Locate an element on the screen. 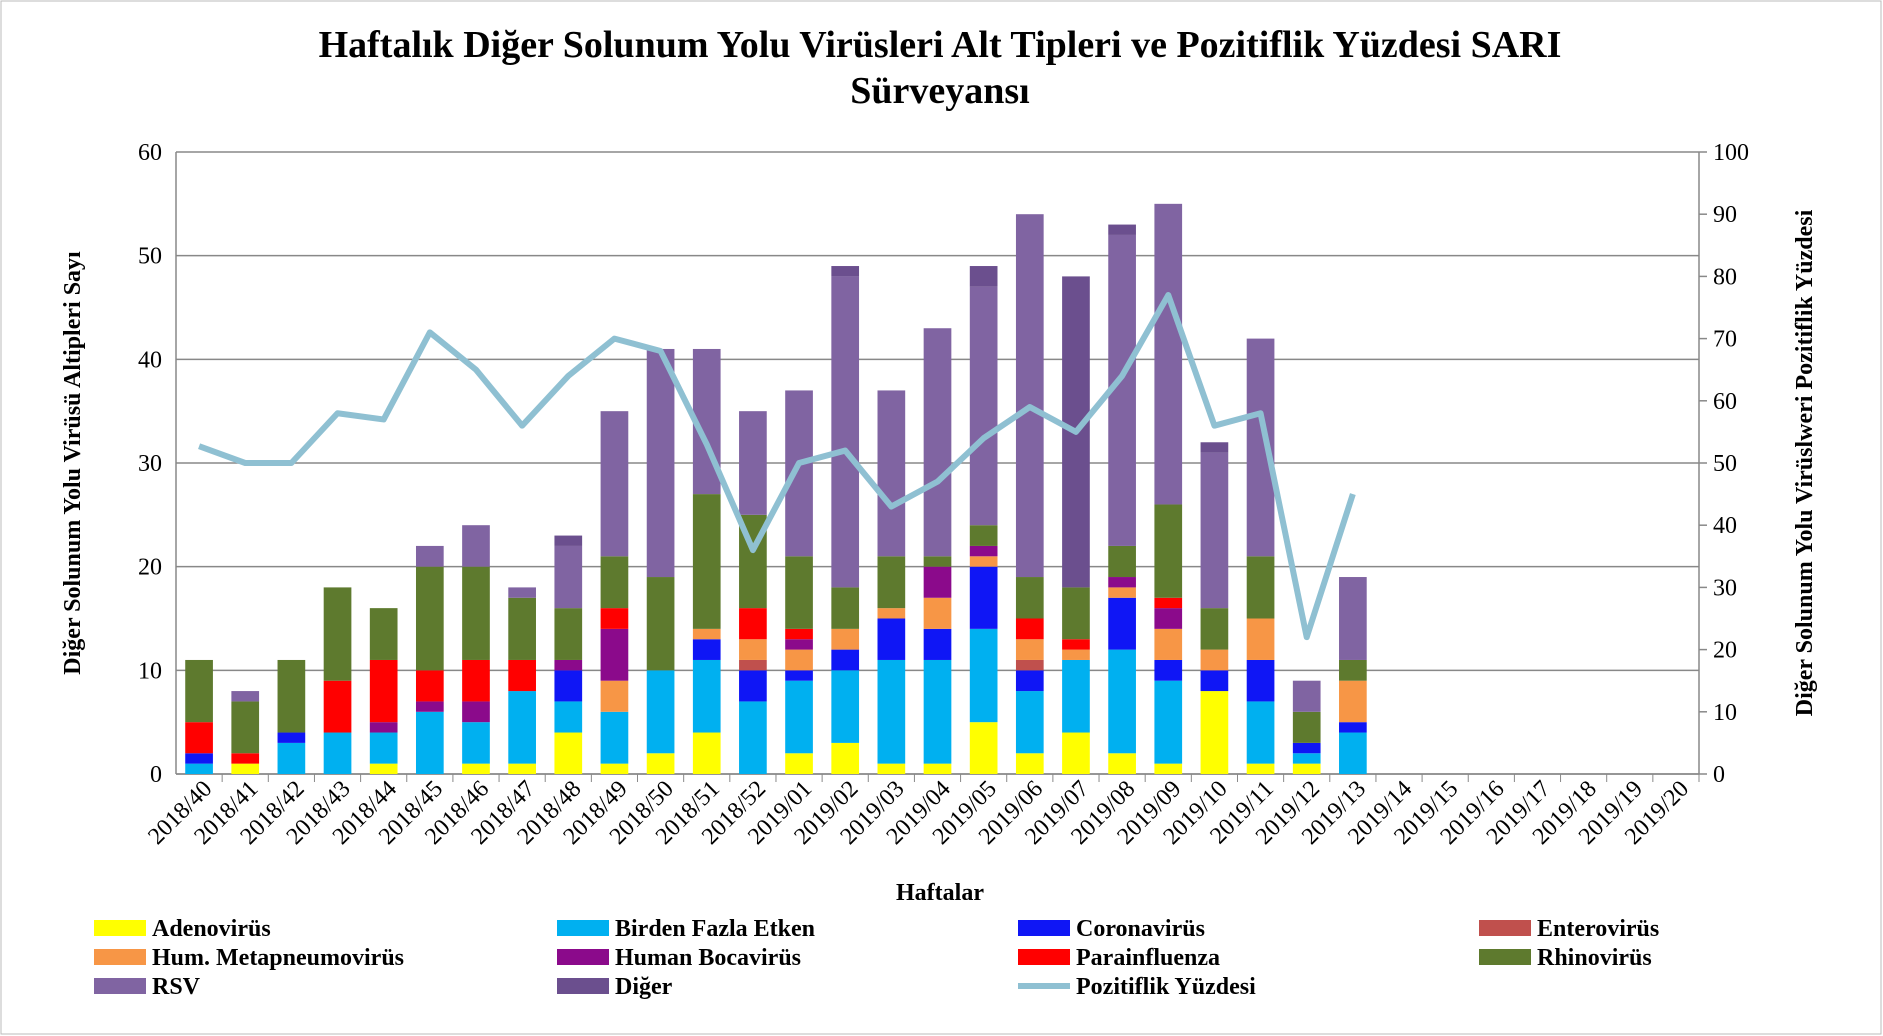  y2-tick-label: 40 is located at coordinates (1725, 526).